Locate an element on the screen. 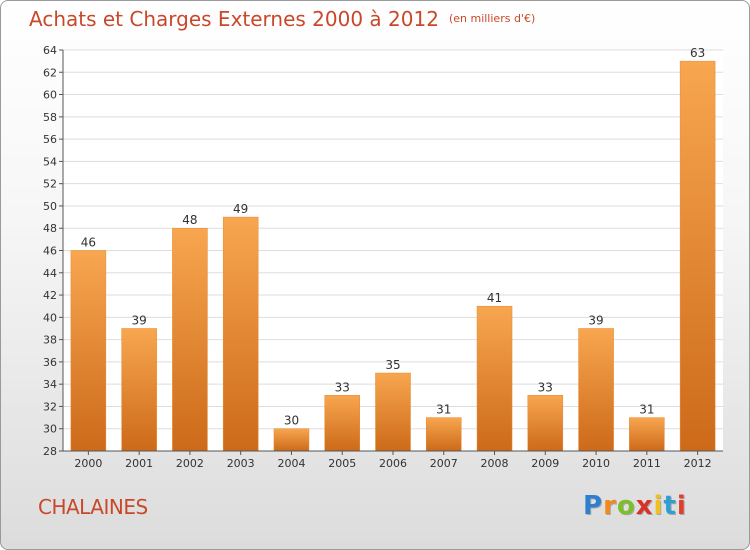 Image resolution: width=750 pixels, height=550 pixels. bar-2008 is located at coordinates (494, 378).